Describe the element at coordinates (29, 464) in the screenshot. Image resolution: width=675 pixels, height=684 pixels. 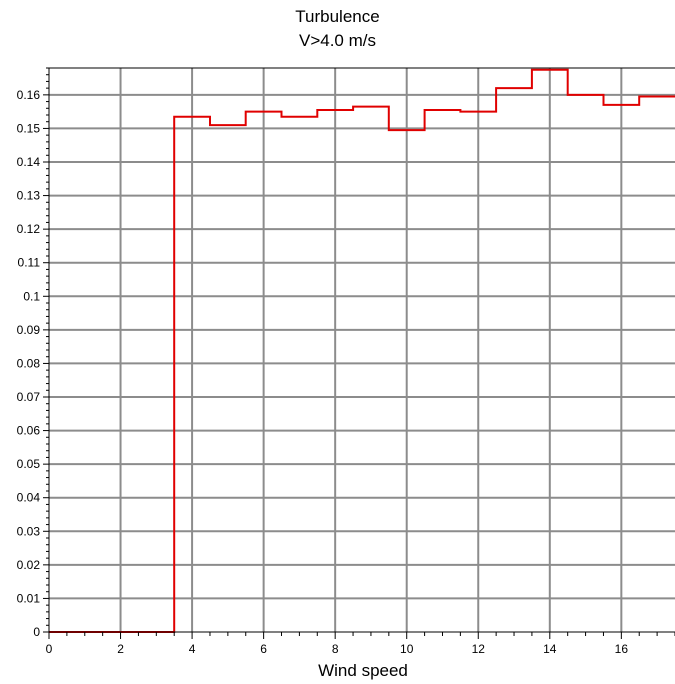
I see `y-tick-label: 0.05` at that location.